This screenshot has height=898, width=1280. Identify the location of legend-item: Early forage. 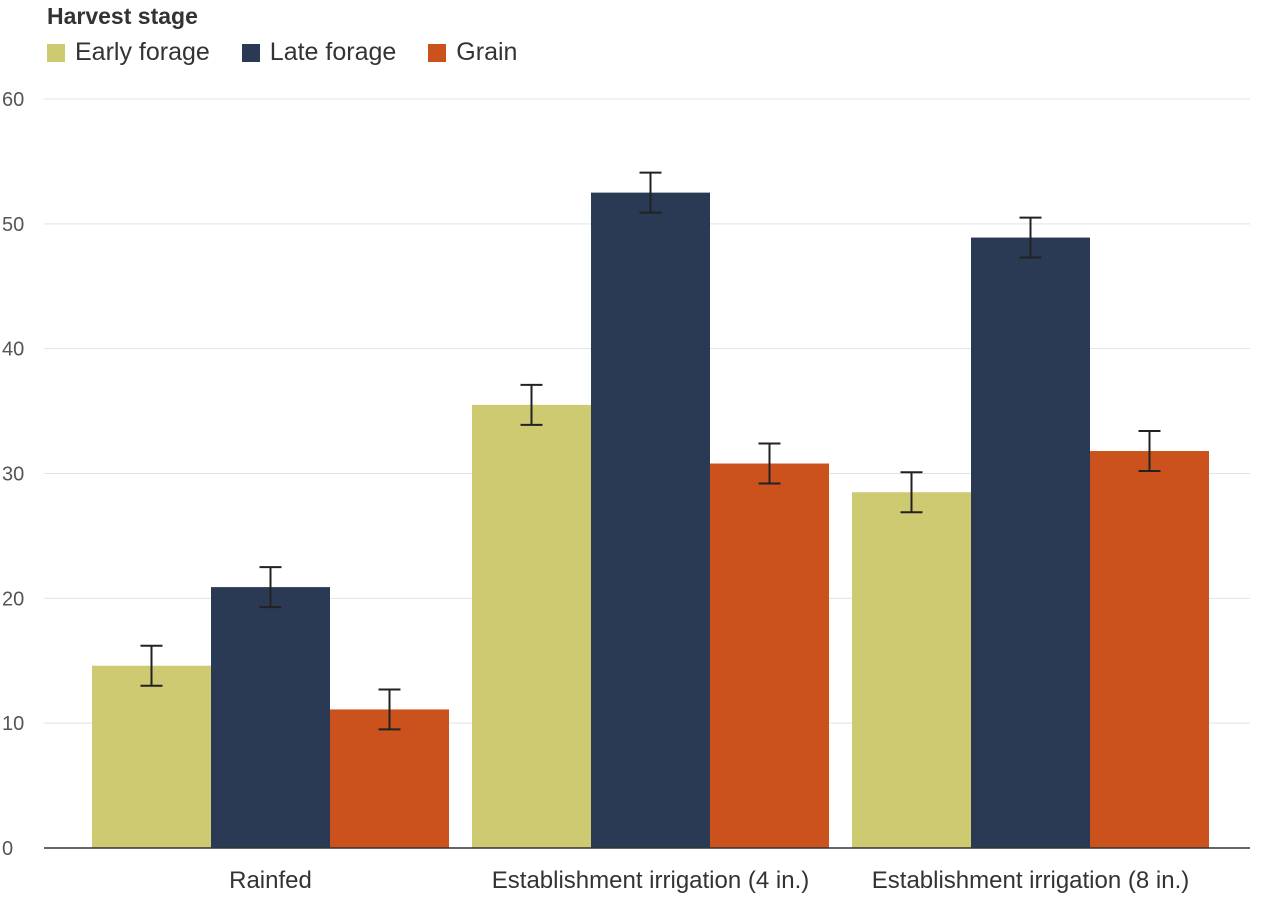
(128, 52).